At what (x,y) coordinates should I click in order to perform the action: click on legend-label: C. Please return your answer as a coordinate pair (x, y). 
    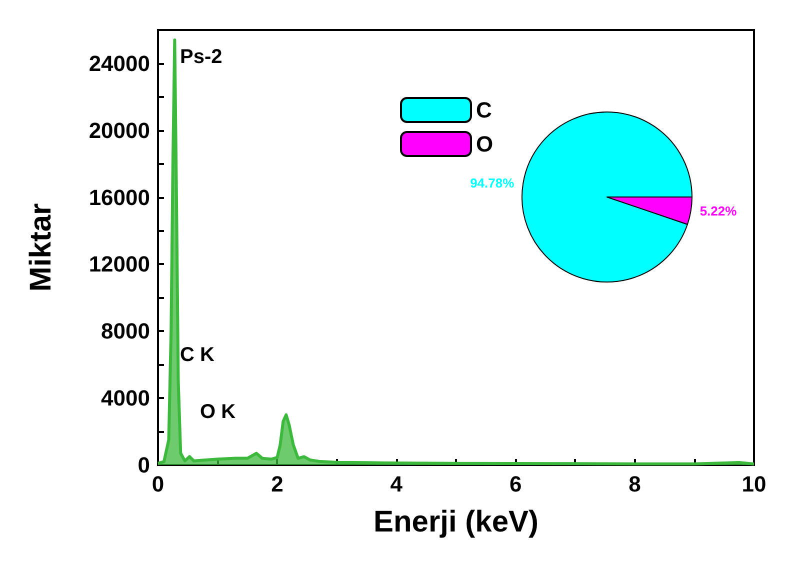
    Looking at the image, I should click on (484, 110).